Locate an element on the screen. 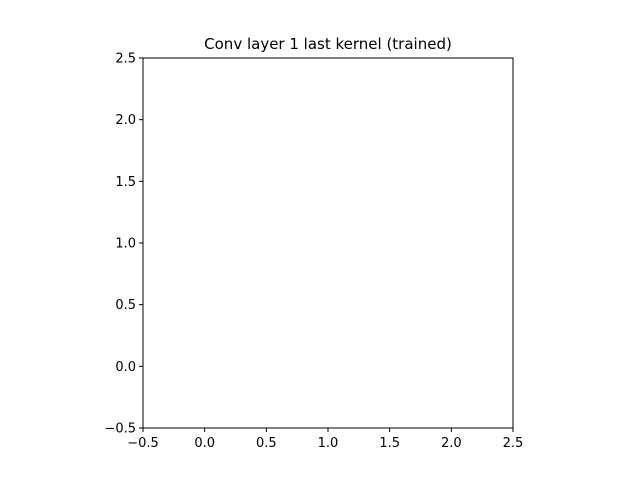 The height and width of the screenshot is (480, 640). x-tick-label: 2.5 is located at coordinates (513, 443).